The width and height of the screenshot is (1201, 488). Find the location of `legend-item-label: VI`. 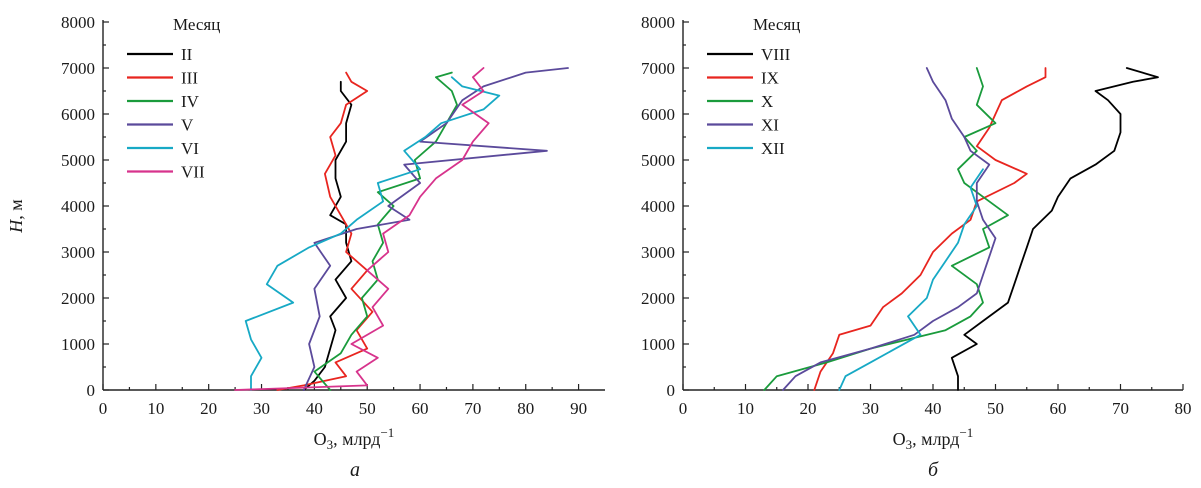

legend-item-label: VI is located at coordinates (190, 148).